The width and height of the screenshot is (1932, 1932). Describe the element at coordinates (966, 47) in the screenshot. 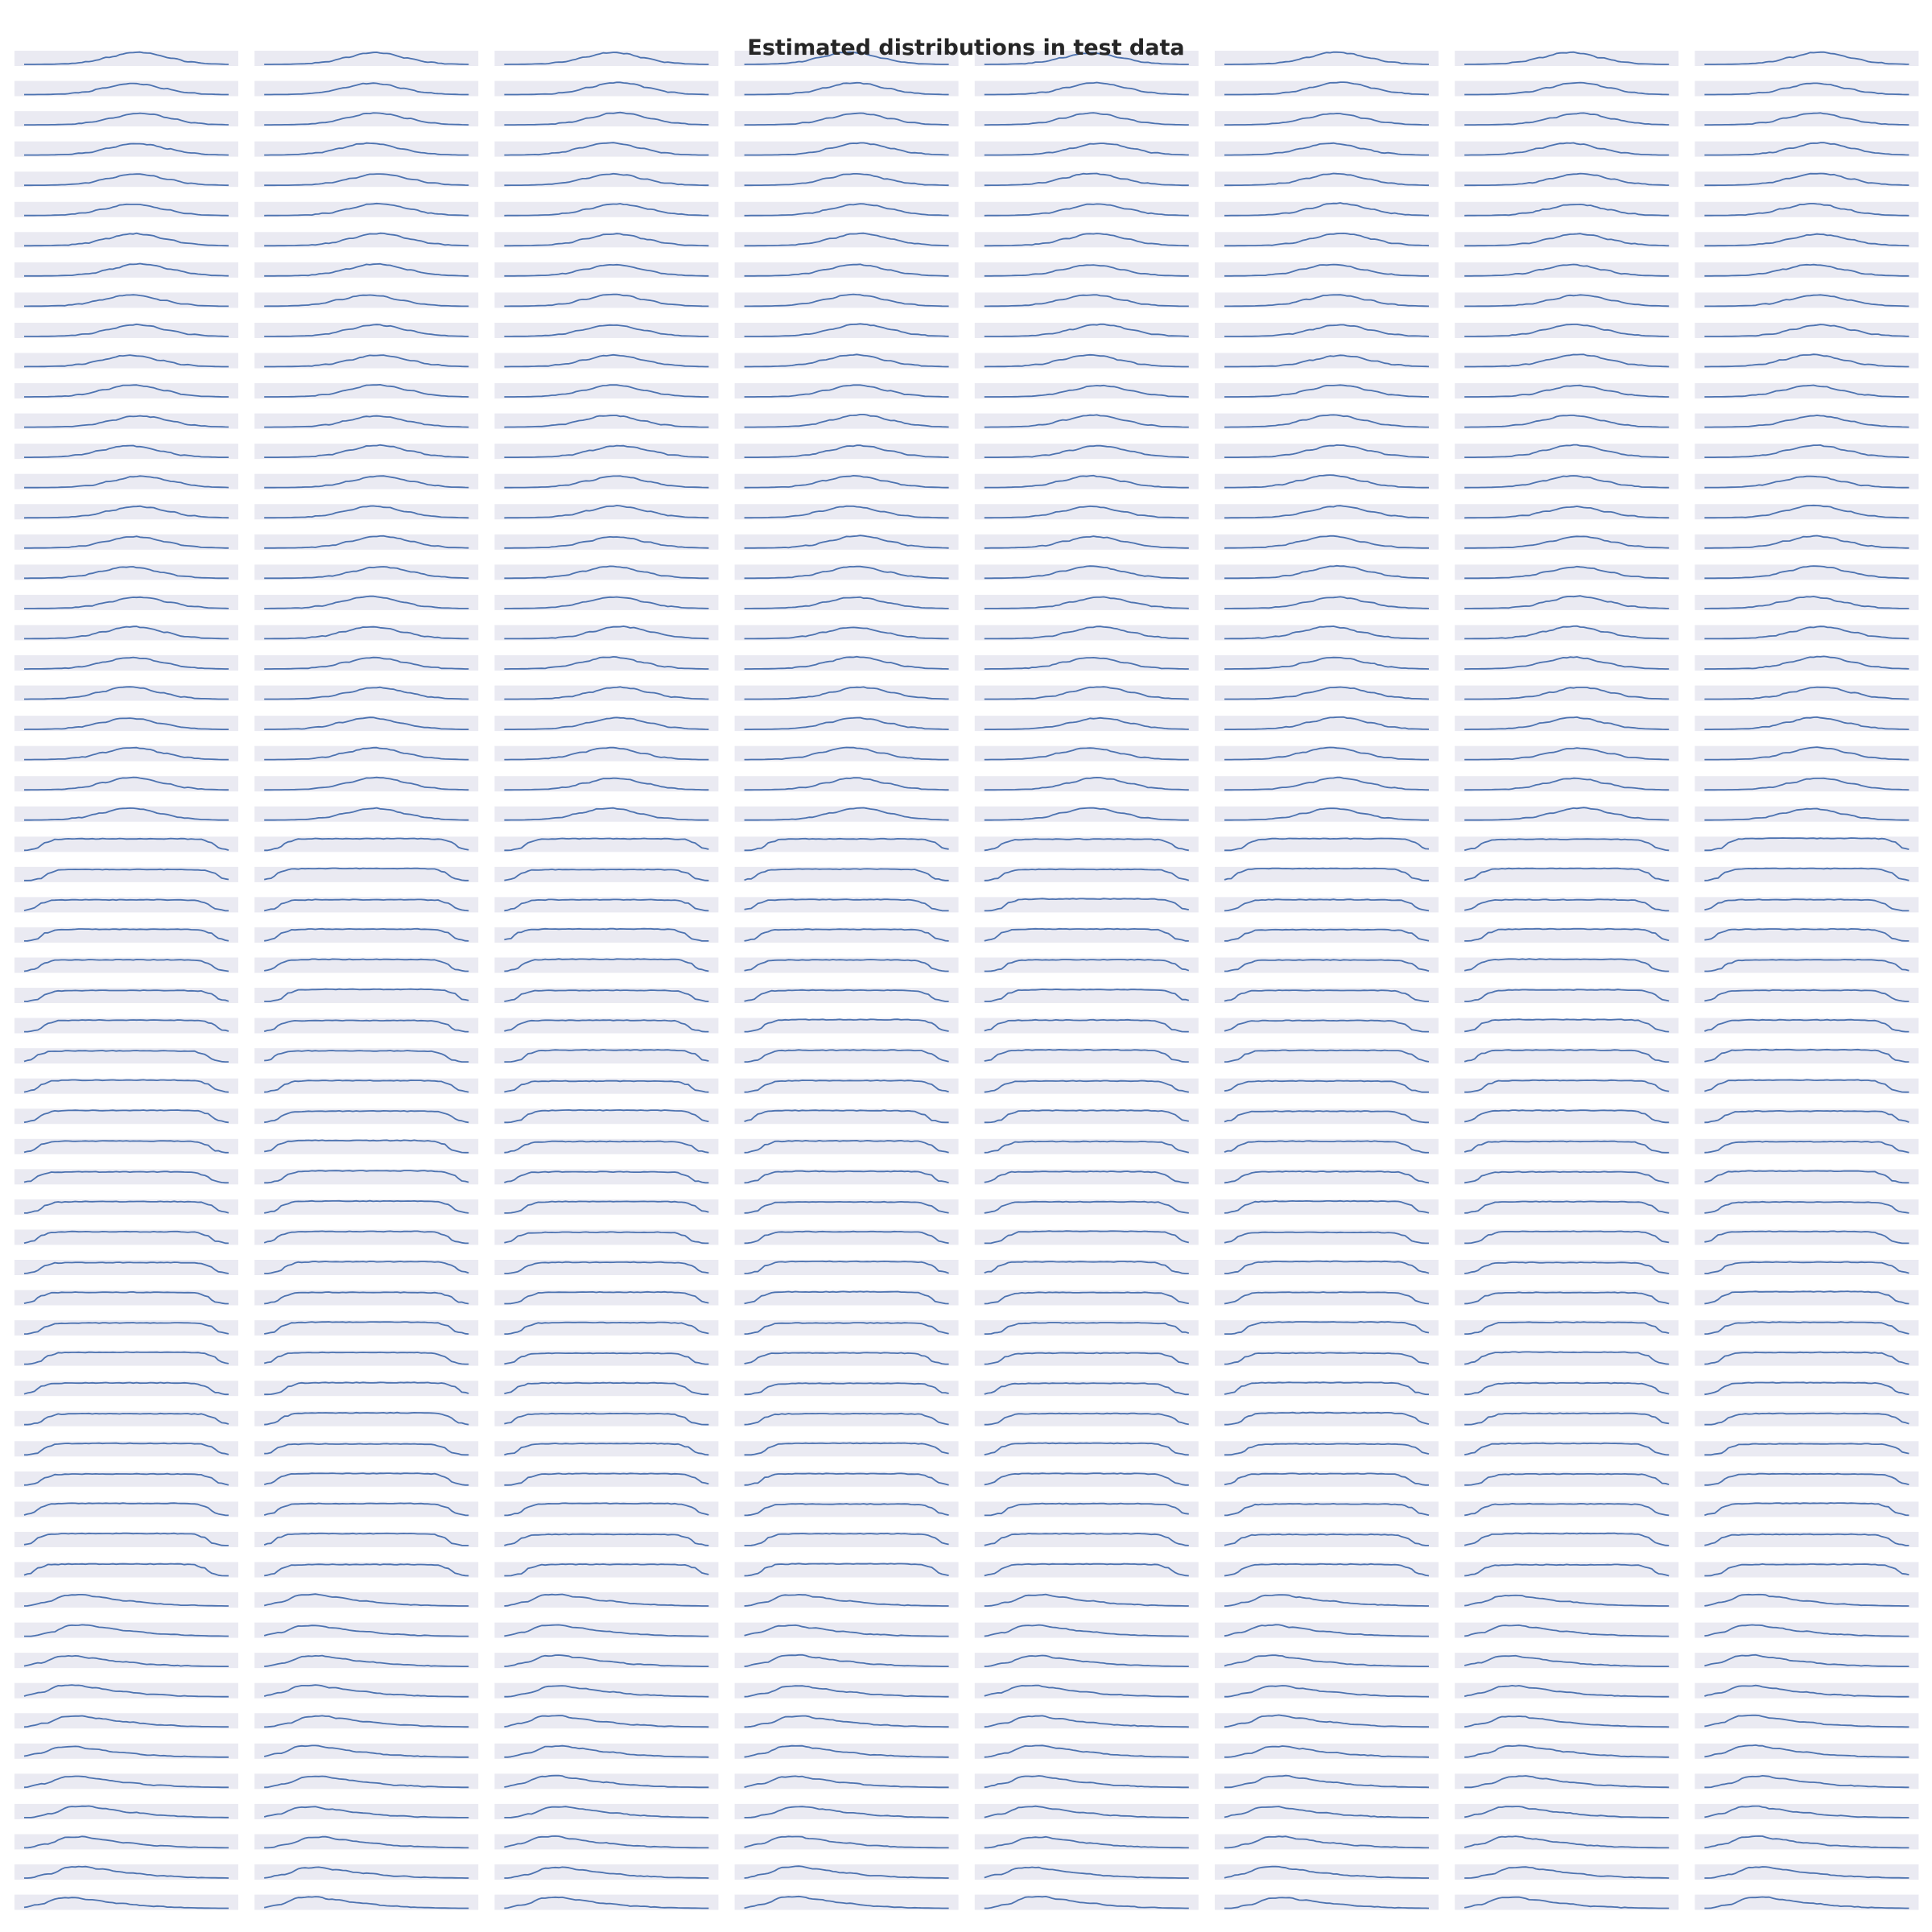

I see `chart-title: Estimated distributions in test data` at that location.